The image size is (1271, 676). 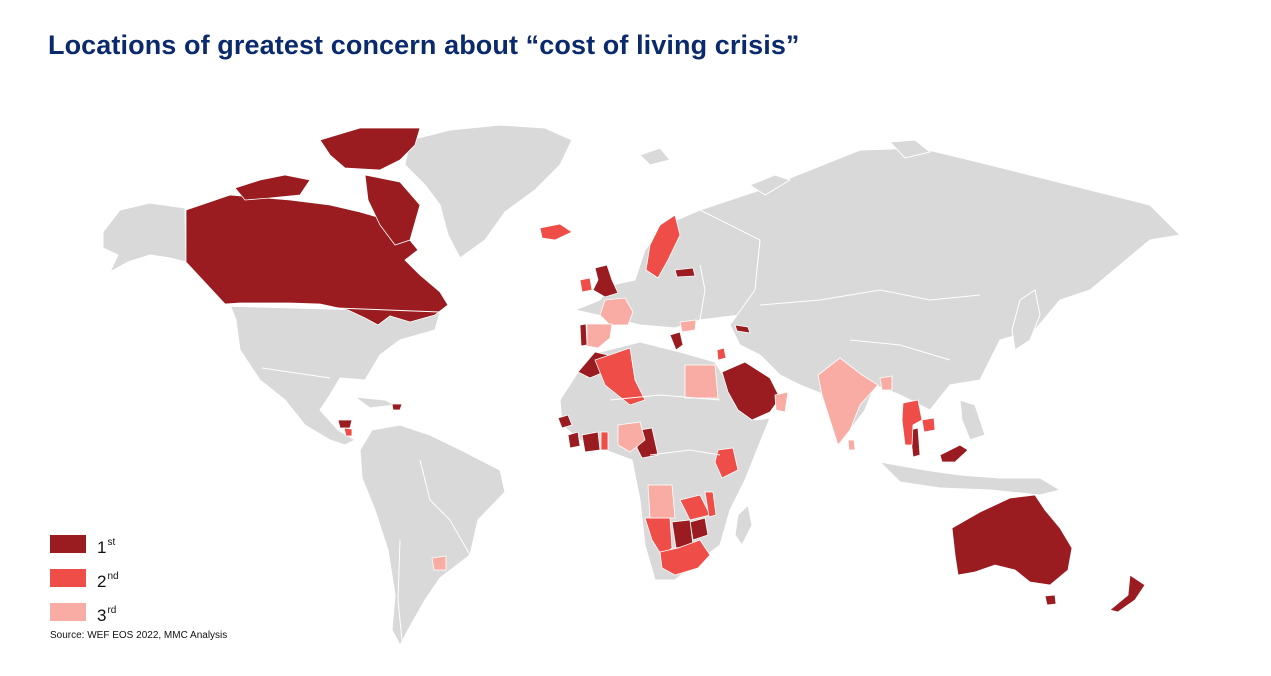 What do you see at coordinates (928, 425) in the screenshot?
I see `region-cambodia` at bounding box center [928, 425].